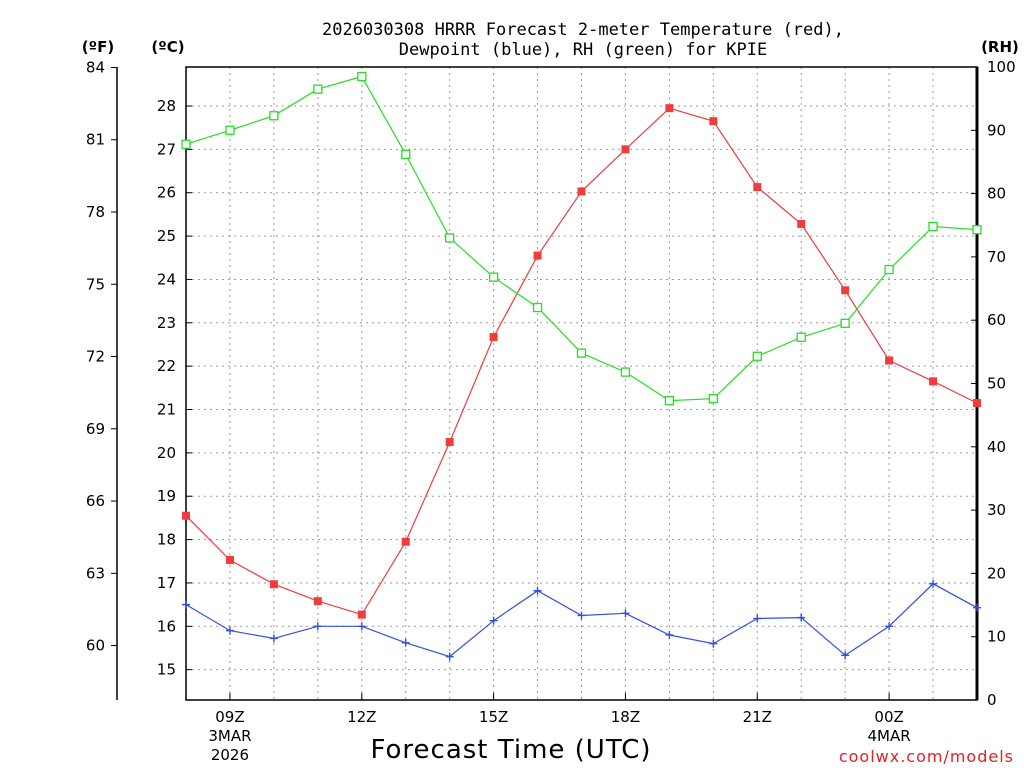 The height and width of the screenshot is (768, 1024). Describe the element at coordinates (95, 140) in the screenshot. I see `fahrenheit-tick-label: 81` at that location.